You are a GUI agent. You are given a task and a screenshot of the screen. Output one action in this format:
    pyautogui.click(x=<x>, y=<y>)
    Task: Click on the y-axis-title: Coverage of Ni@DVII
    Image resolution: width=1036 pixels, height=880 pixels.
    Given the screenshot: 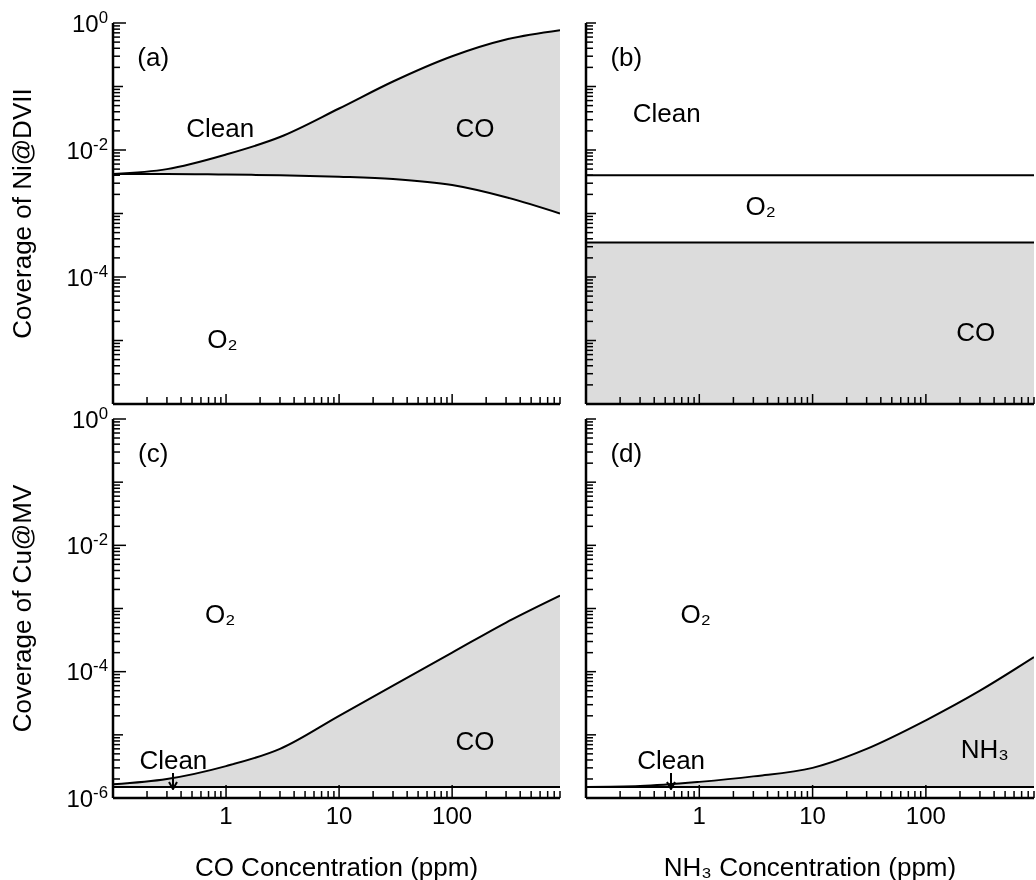 What is the action you would take?
    pyautogui.click(x=22, y=213)
    